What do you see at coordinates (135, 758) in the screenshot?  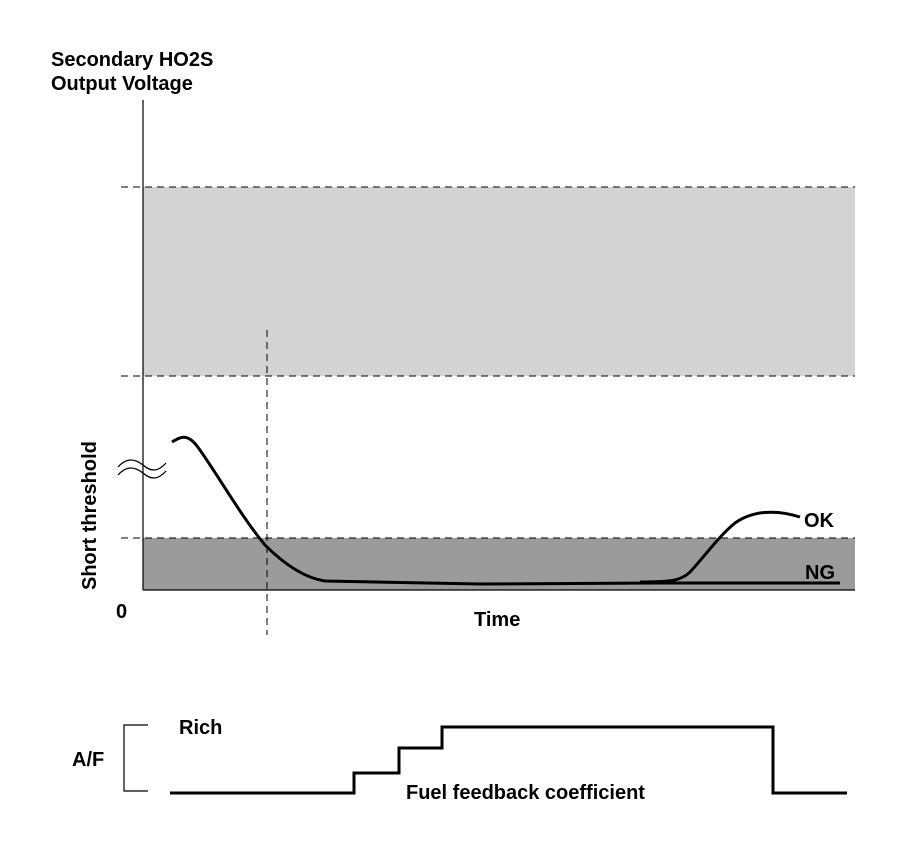 I see `af-bracket` at bounding box center [135, 758].